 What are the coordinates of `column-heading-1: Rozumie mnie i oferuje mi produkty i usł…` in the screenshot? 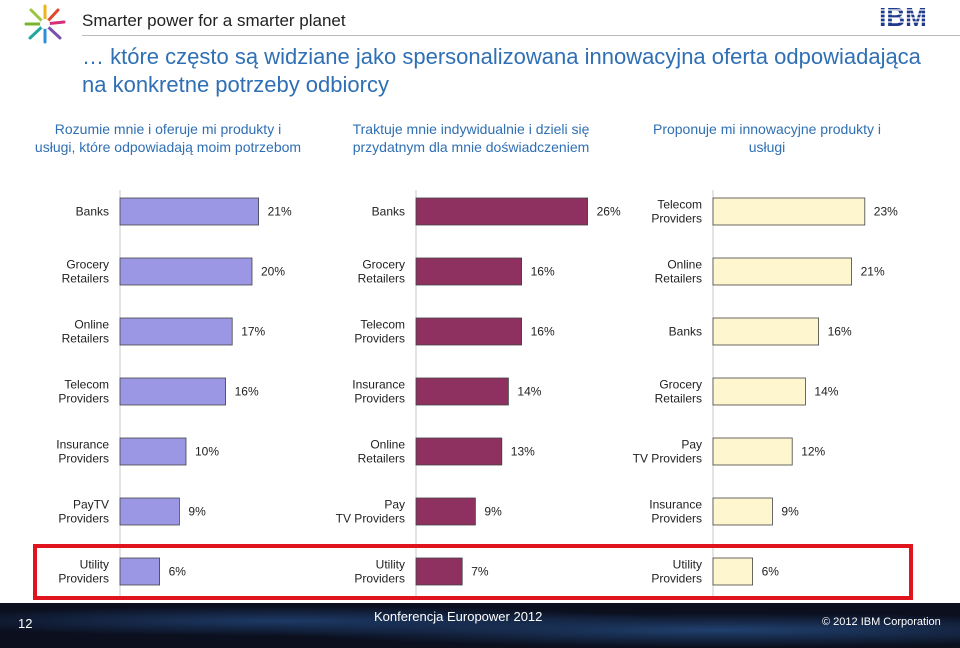 It's located at (168, 138).